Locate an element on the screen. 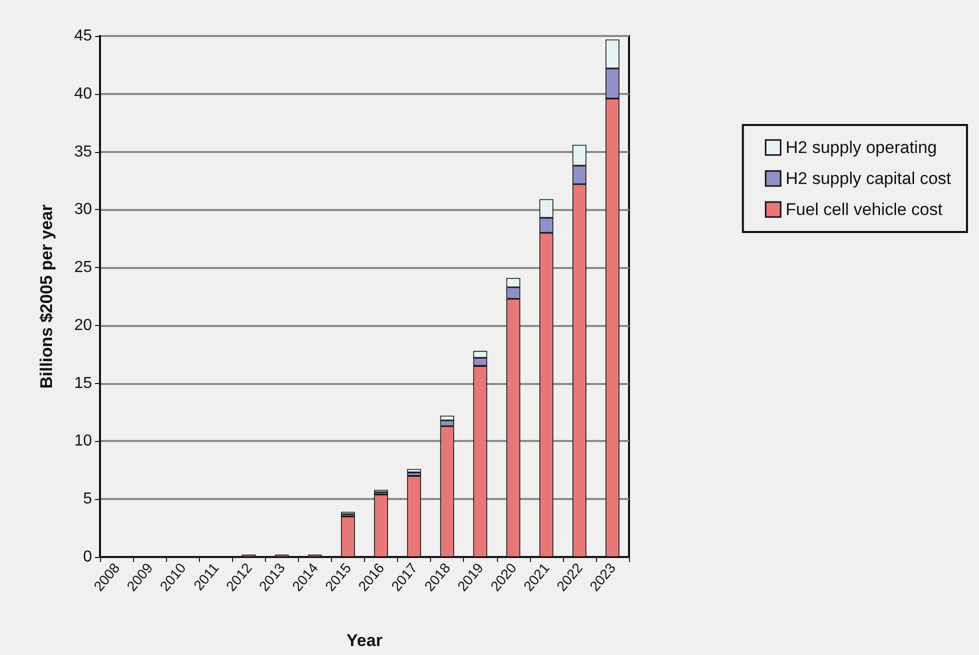  y-tick-label: 15 is located at coordinates (83, 383).